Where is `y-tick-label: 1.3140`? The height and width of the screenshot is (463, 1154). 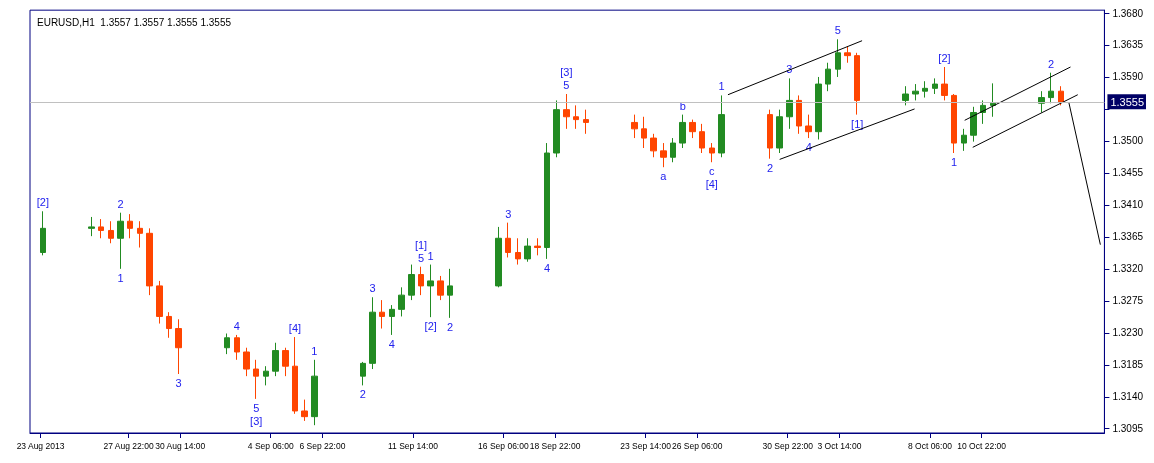
y-tick-label: 1.3140 is located at coordinates (1128, 397).